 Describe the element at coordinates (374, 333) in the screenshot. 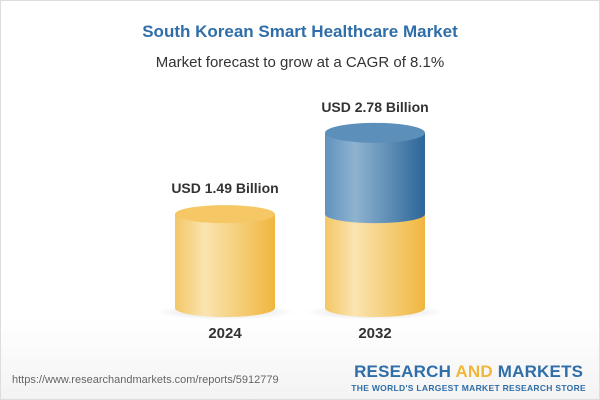

I see `category-label: 2032` at that location.